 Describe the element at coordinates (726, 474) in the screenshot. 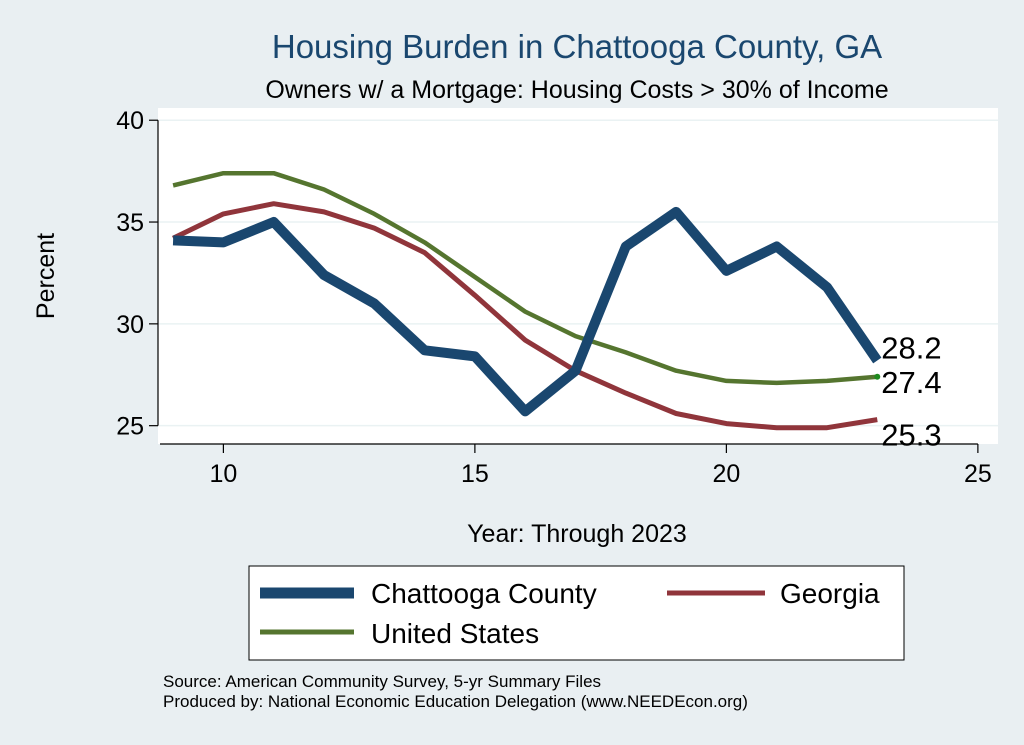

I see `x-tick-label-20: 20` at that location.